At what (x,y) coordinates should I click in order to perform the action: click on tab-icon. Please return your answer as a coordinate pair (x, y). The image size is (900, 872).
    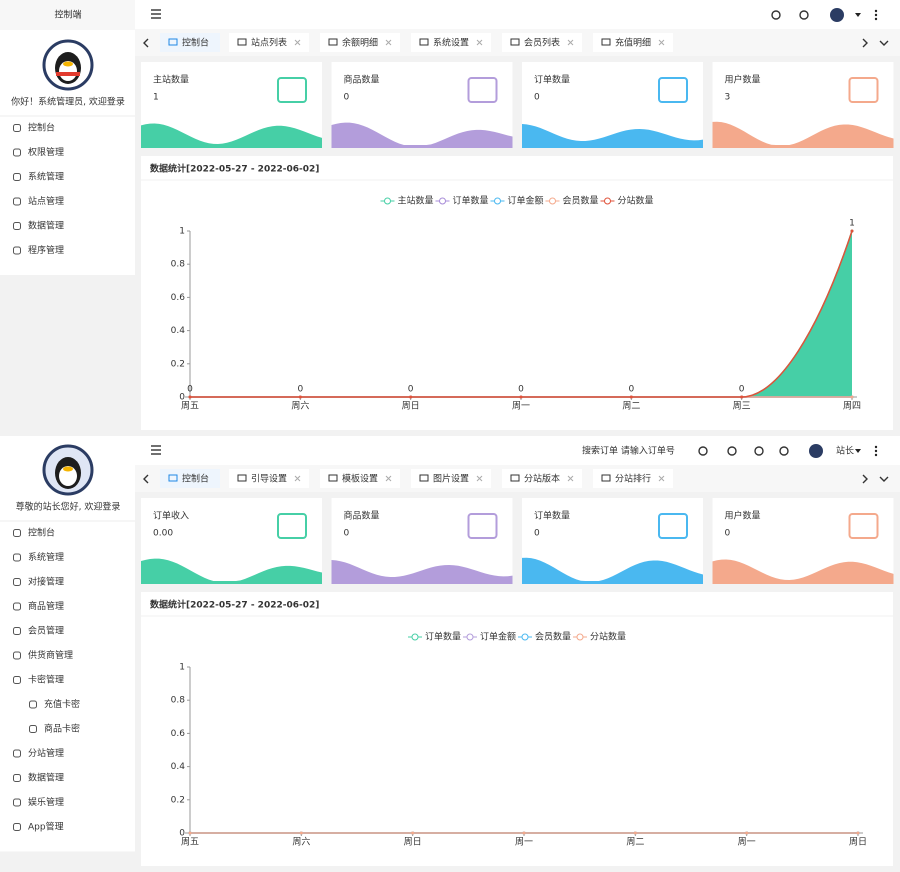
    Looking at the image, I should click on (515, 42).